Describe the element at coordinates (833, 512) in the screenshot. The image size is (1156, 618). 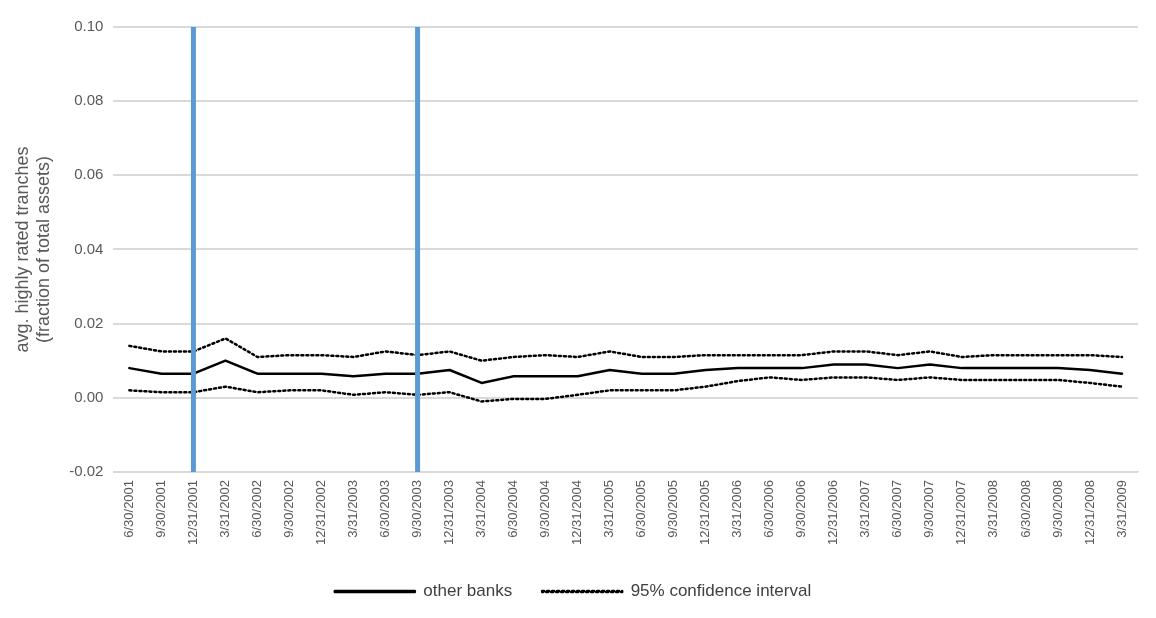
I see `x-tick-label: 12/31/2006` at that location.